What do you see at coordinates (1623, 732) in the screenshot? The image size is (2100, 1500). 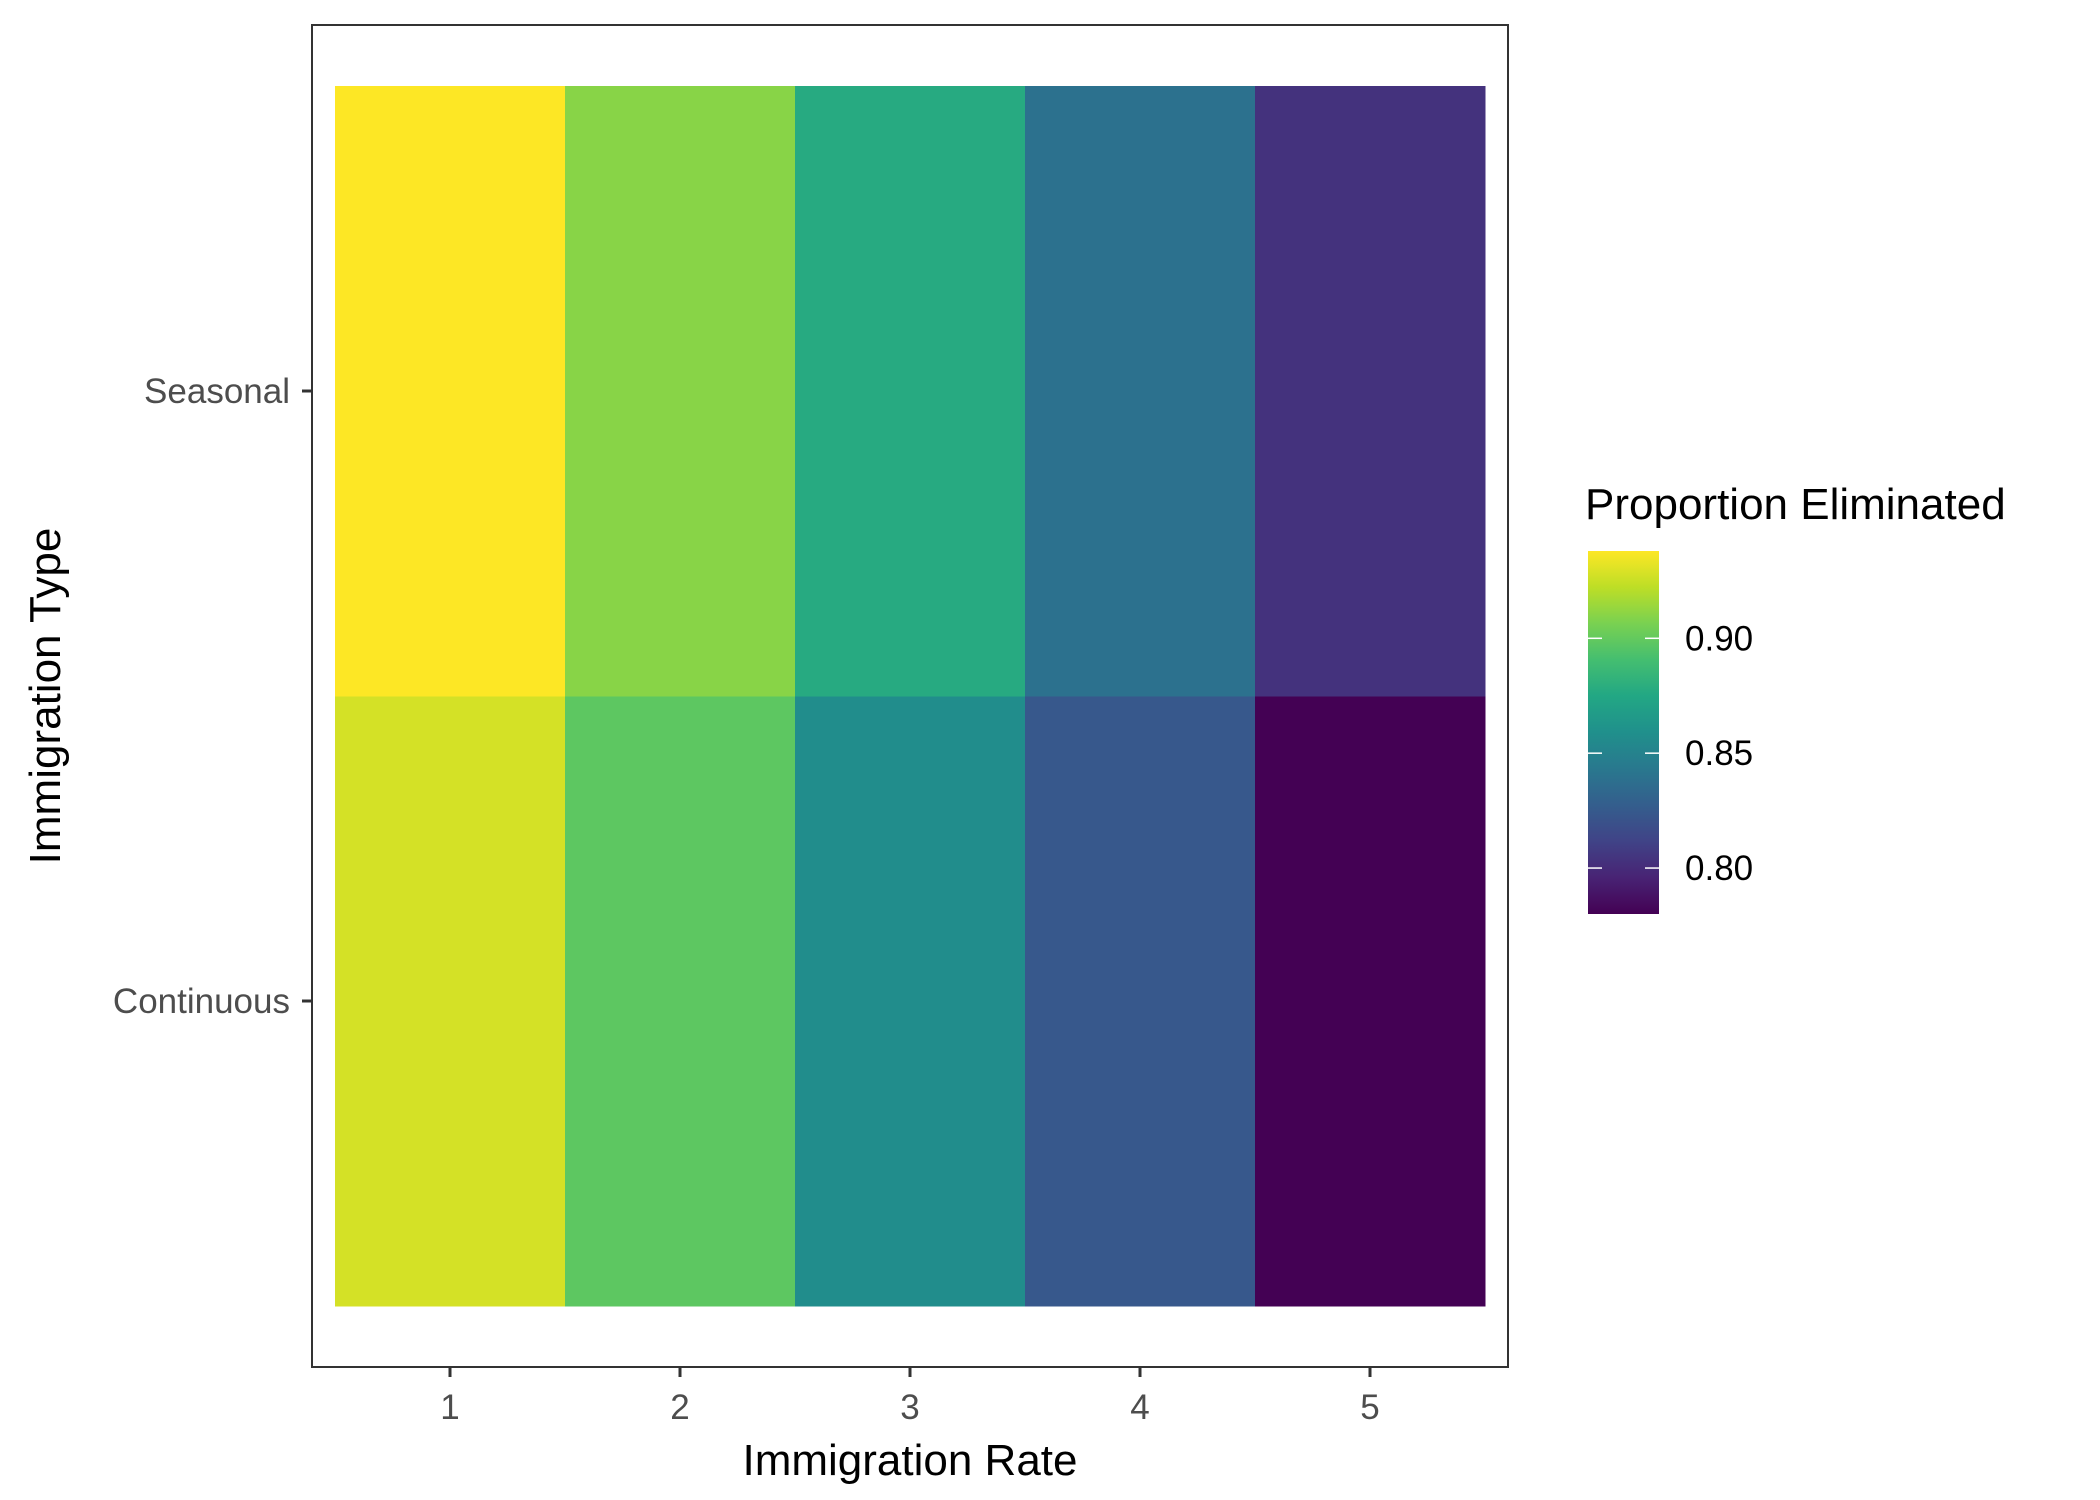 I see `legend-colorbar` at bounding box center [1623, 732].